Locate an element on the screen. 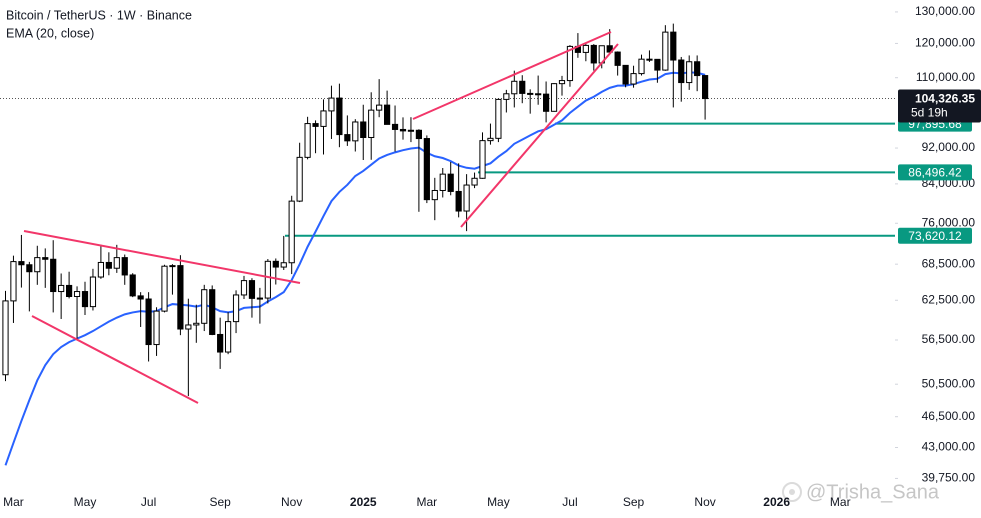 Image resolution: width=981 pixels, height=518 pixels. y-tick-label: 76,000.00 is located at coordinates (949, 222).